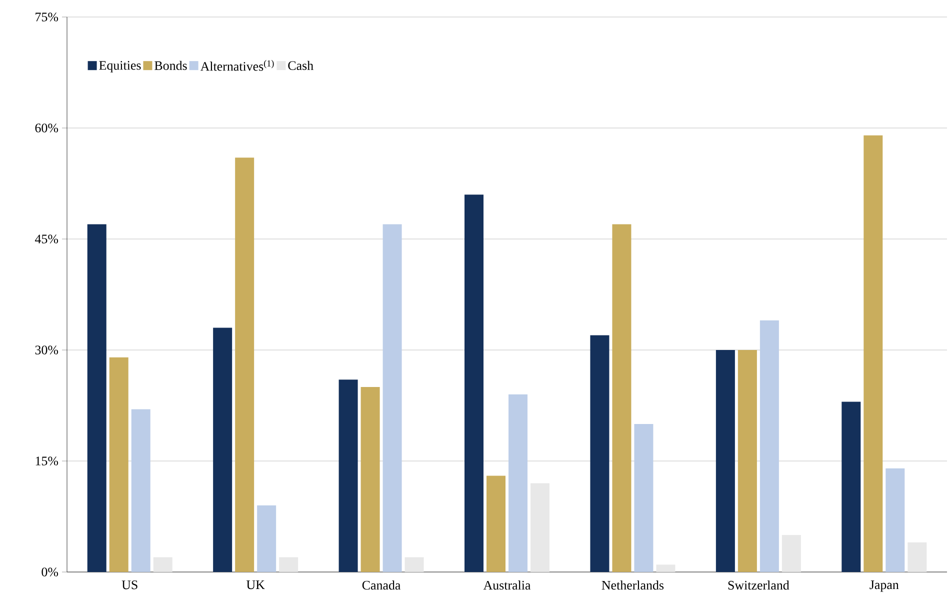  What do you see at coordinates (507, 585) in the screenshot?
I see `x-tick-label: Australia` at bounding box center [507, 585].